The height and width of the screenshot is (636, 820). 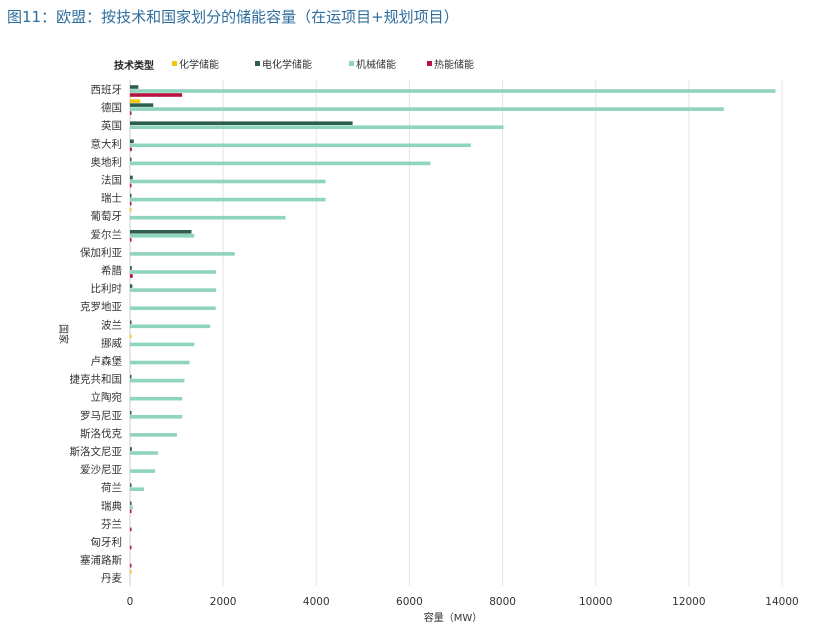 What do you see at coordinates (463, 602) in the screenshot?
I see `x-tick-labels: 0 2000 4000 6000 8000 10000 12000 14000` at bounding box center [463, 602].